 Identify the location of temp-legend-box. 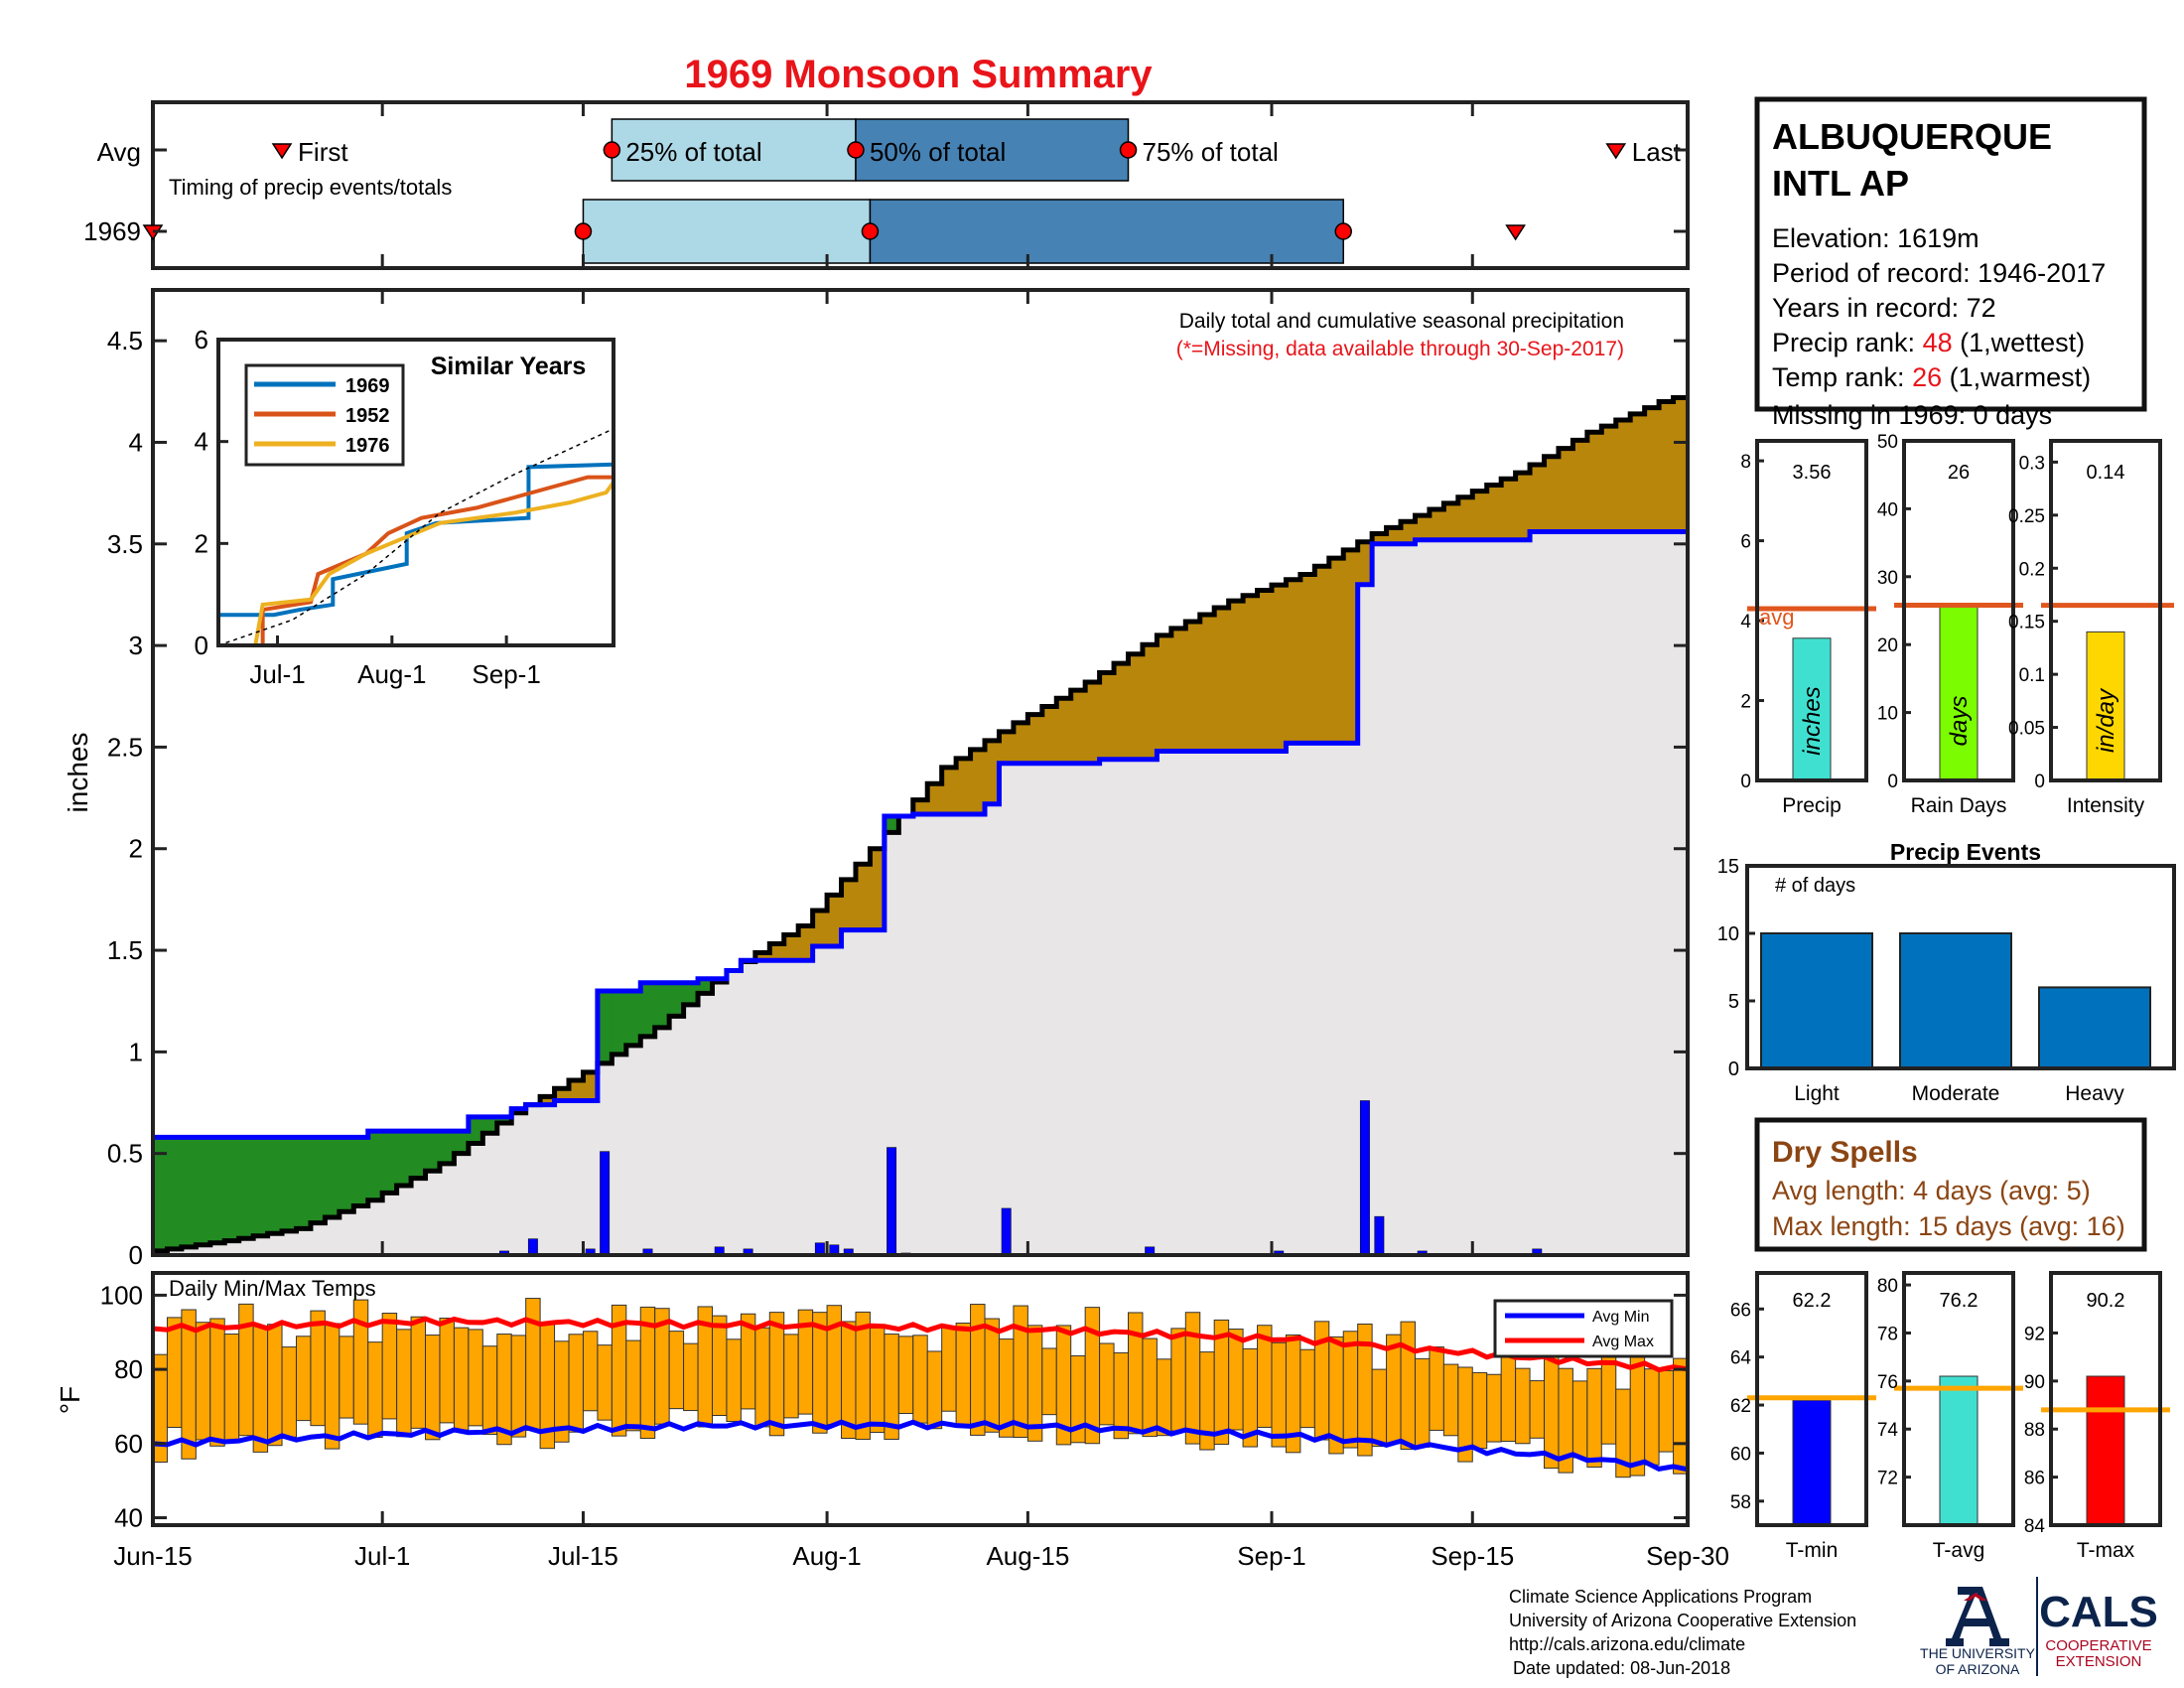
(1583, 1328).